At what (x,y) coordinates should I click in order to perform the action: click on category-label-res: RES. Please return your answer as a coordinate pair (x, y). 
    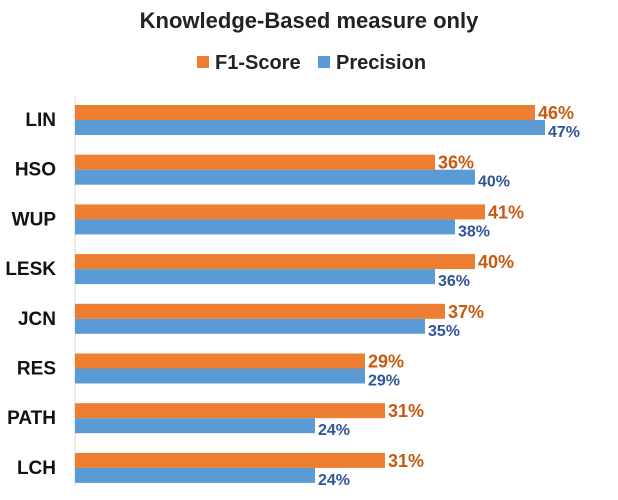
    Looking at the image, I should click on (36, 369).